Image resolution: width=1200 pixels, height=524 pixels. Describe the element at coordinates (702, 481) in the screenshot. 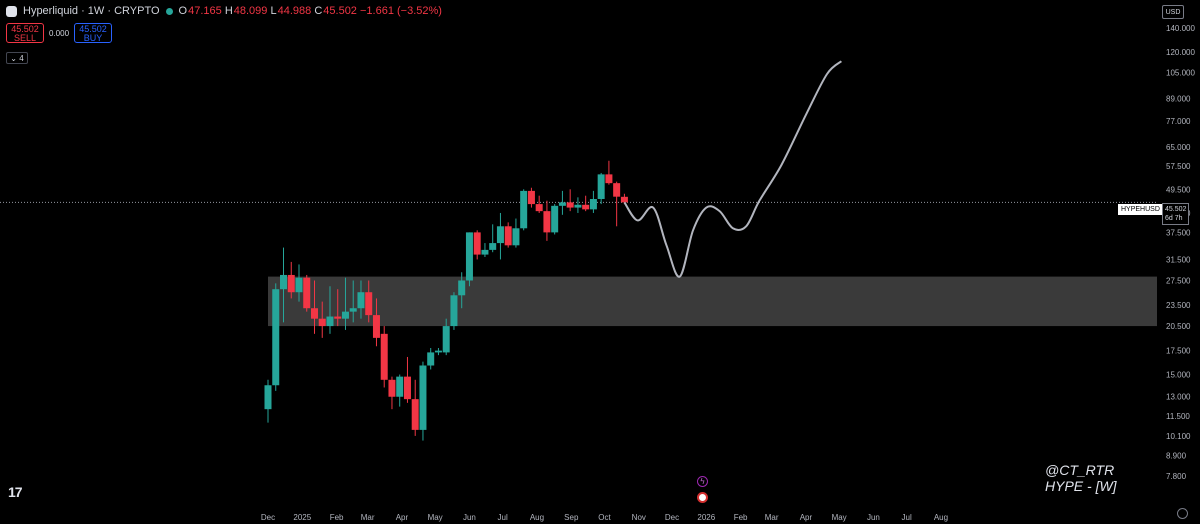

I see `lightning-event-icon: ϟ` at that location.